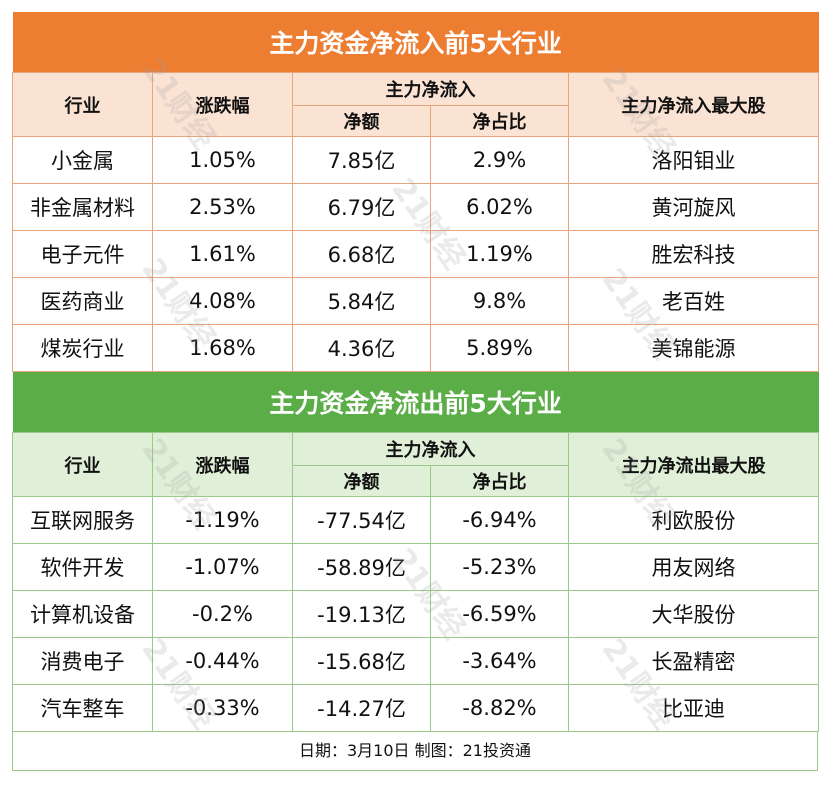  I want to click on cell-change: -1.19%, so click(222, 520).